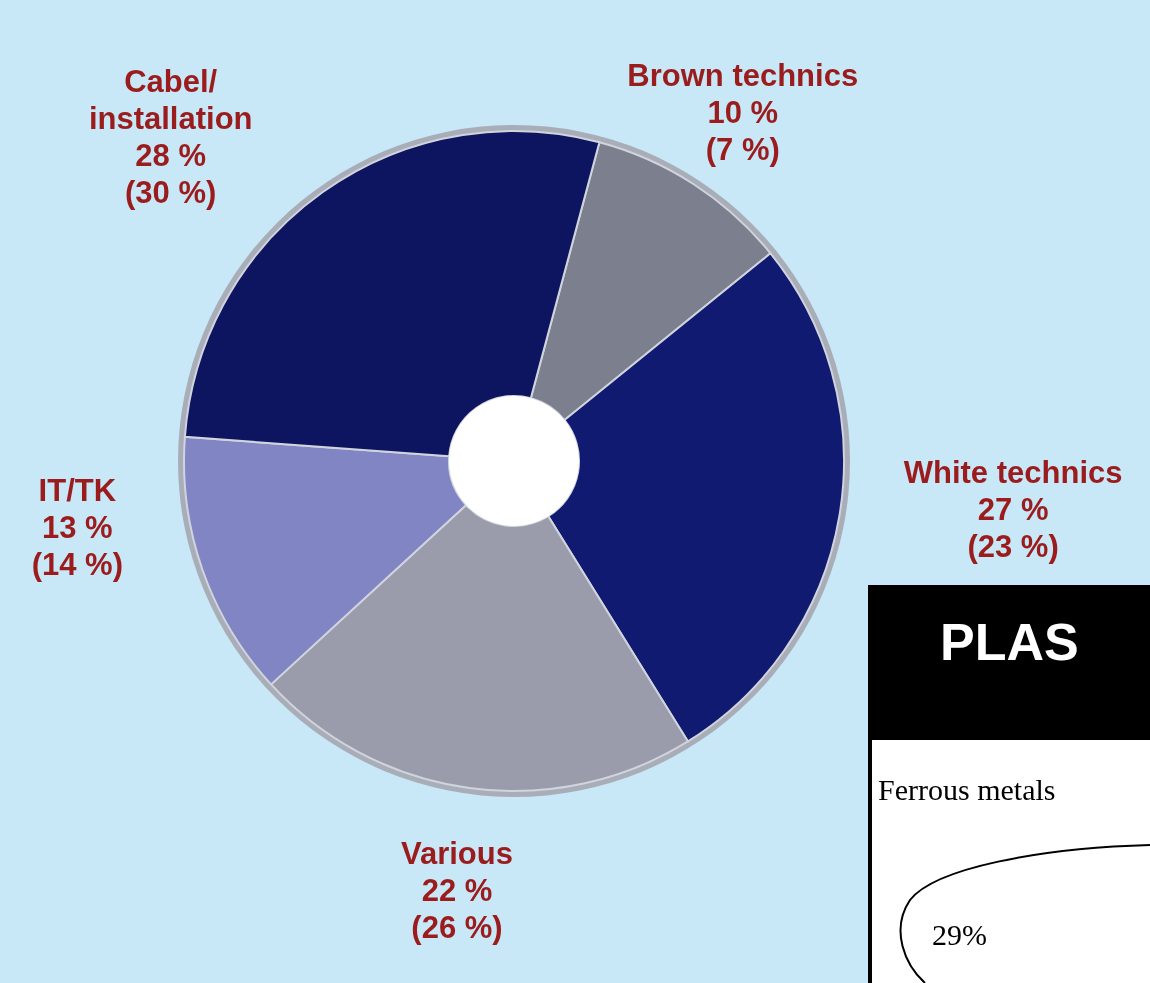 The height and width of the screenshot is (983, 1150). Describe the element at coordinates (457, 909) in the screenshot. I see `data-label: 22 % (26 %)` at that location.